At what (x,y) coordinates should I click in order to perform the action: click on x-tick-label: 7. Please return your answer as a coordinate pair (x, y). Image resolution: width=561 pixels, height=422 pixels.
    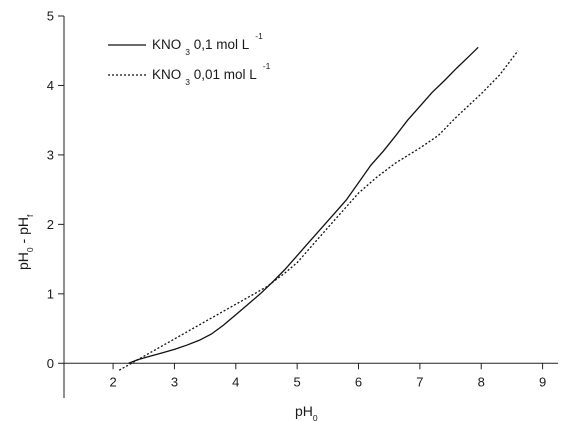
    Looking at the image, I should click on (419, 381).